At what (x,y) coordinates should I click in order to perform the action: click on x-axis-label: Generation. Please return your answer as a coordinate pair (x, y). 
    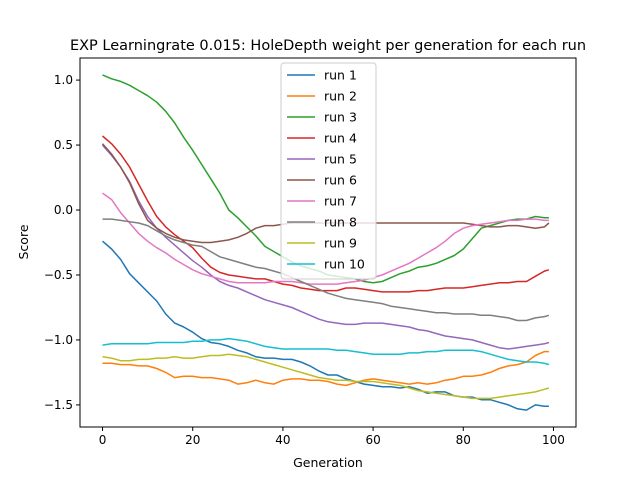
    Looking at the image, I should click on (328, 462).